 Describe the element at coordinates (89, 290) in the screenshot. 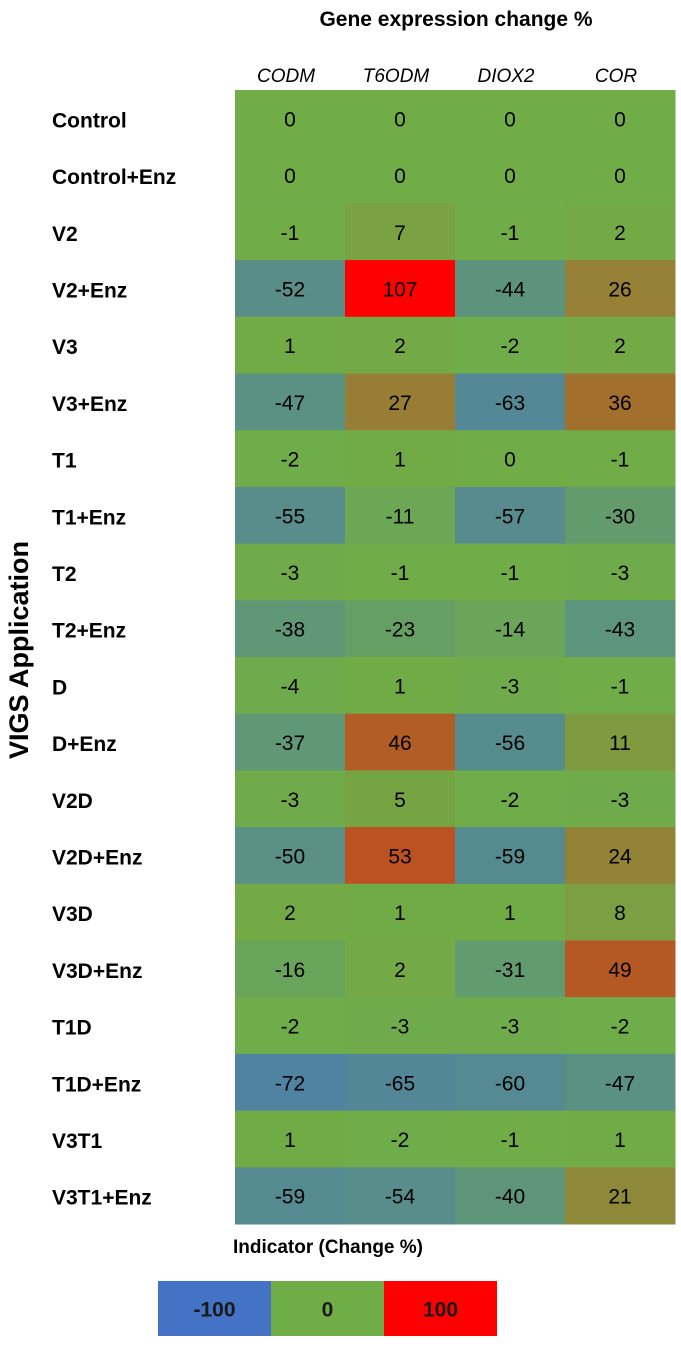

I see `row-label: V2+Enz` at that location.